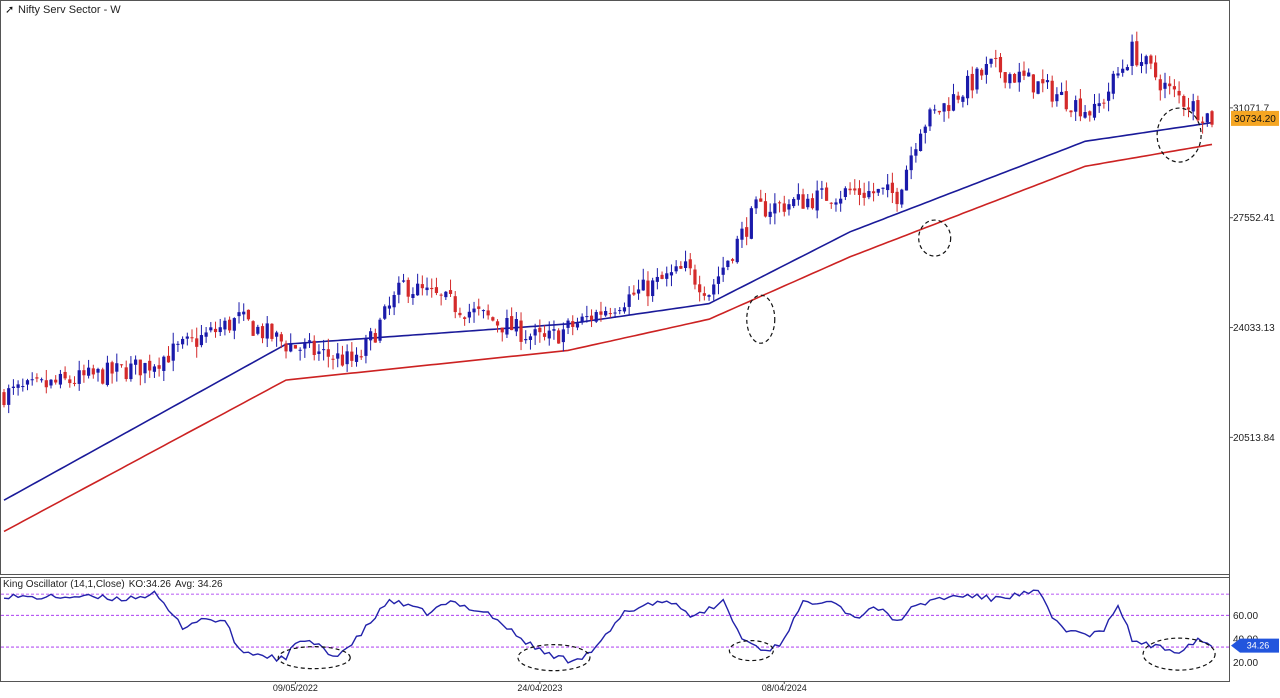 This screenshot has height=698, width=1280. I want to click on price-axis: 31071.7 27552.41 24033.13 20513.84, so click(1252, 273).